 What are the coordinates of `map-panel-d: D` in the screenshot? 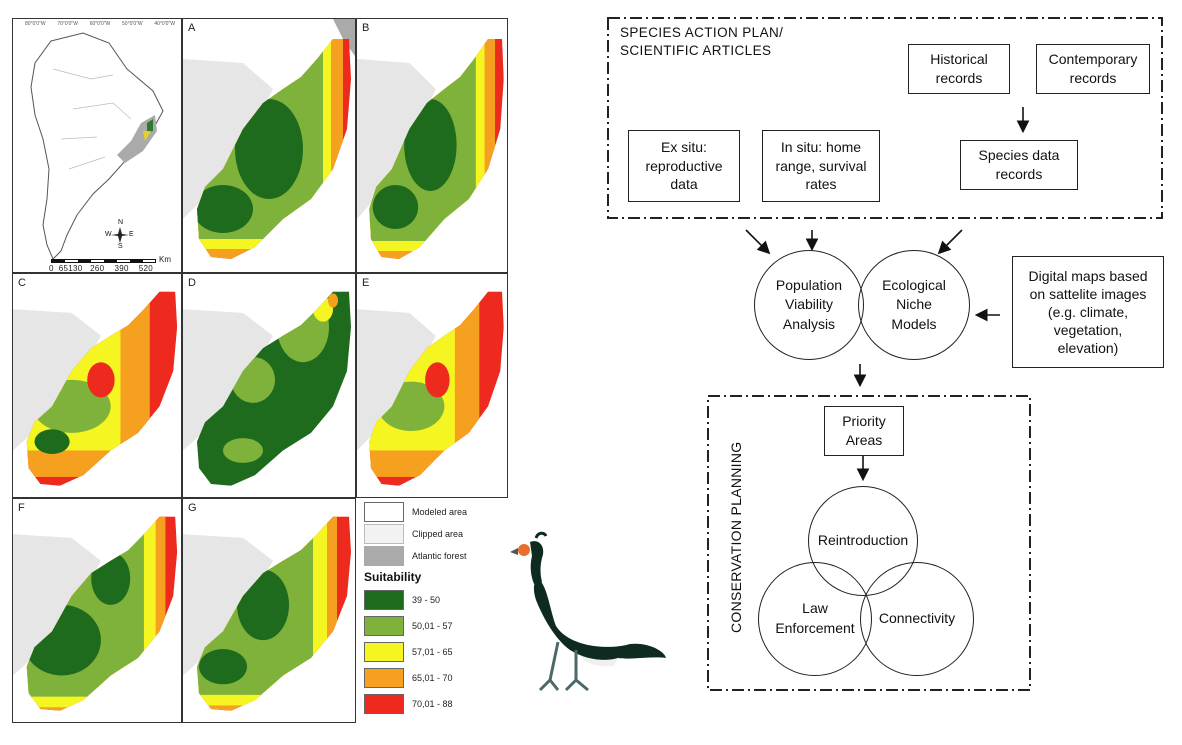 It's located at (269, 385).